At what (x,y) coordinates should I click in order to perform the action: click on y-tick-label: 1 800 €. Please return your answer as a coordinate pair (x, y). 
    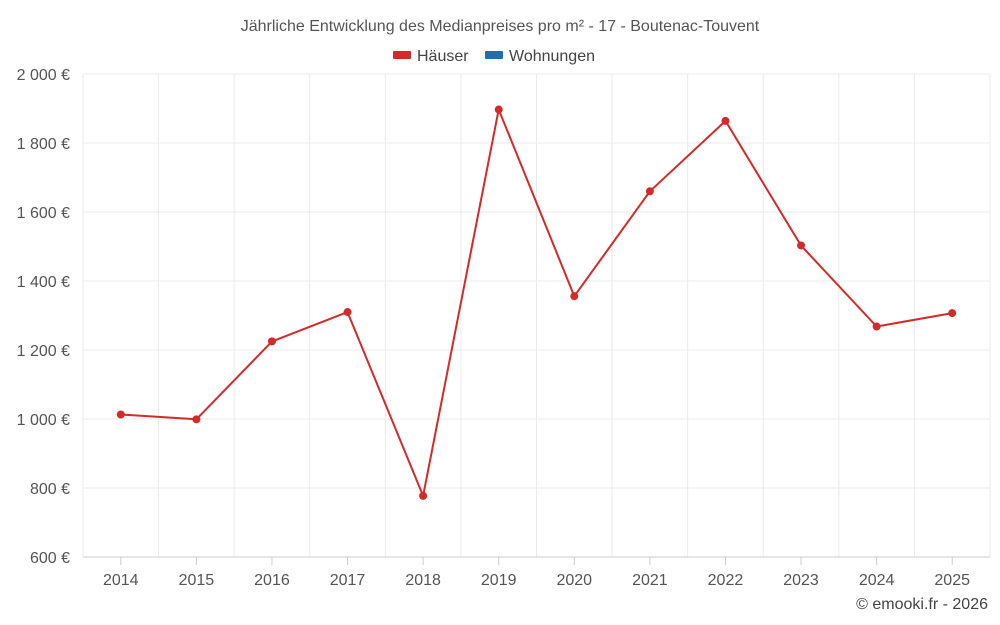
    Looking at the image, I should click on (43, 144).